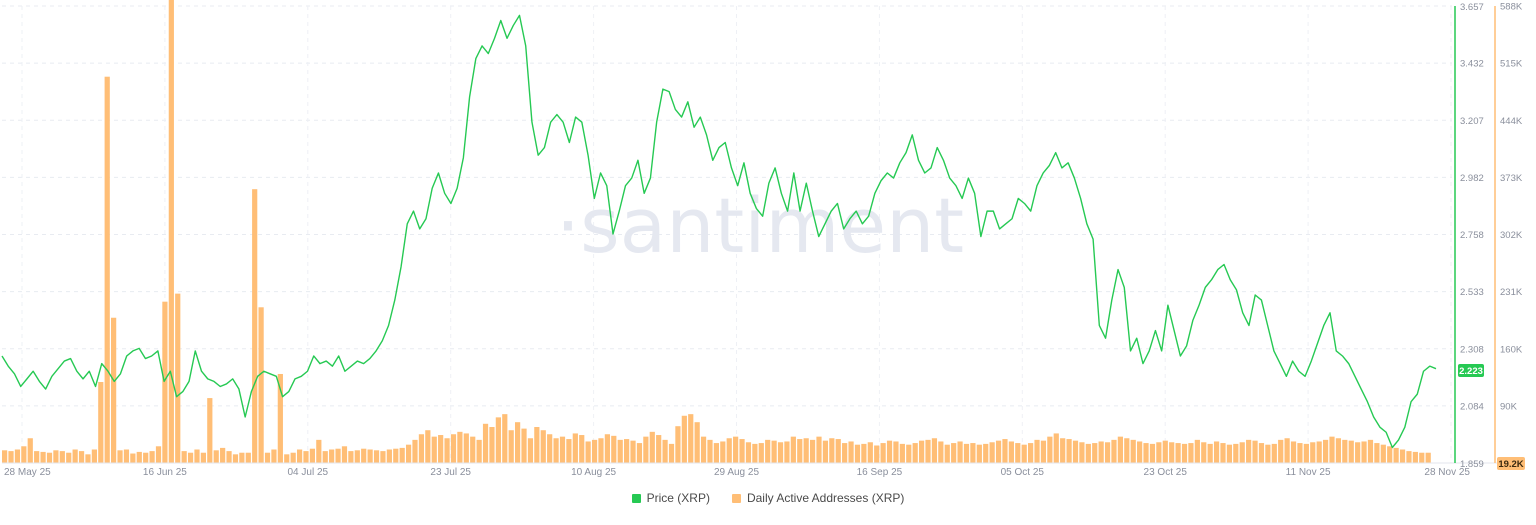 The height and width of the screenshot is (525, 1536). What do you see at coordinates (1511, 292) in the screenshot?
I see `addresses-tick-label: 231K` at bounding box center [1511, 292].